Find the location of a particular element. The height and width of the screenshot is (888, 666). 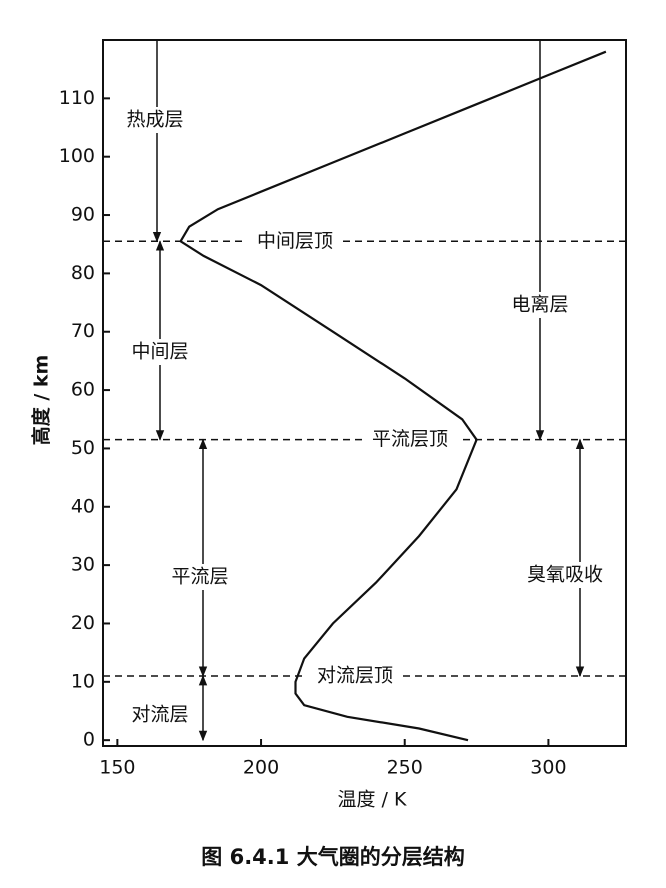

y-tick-label: 110 is located at coordinates (77, 98).